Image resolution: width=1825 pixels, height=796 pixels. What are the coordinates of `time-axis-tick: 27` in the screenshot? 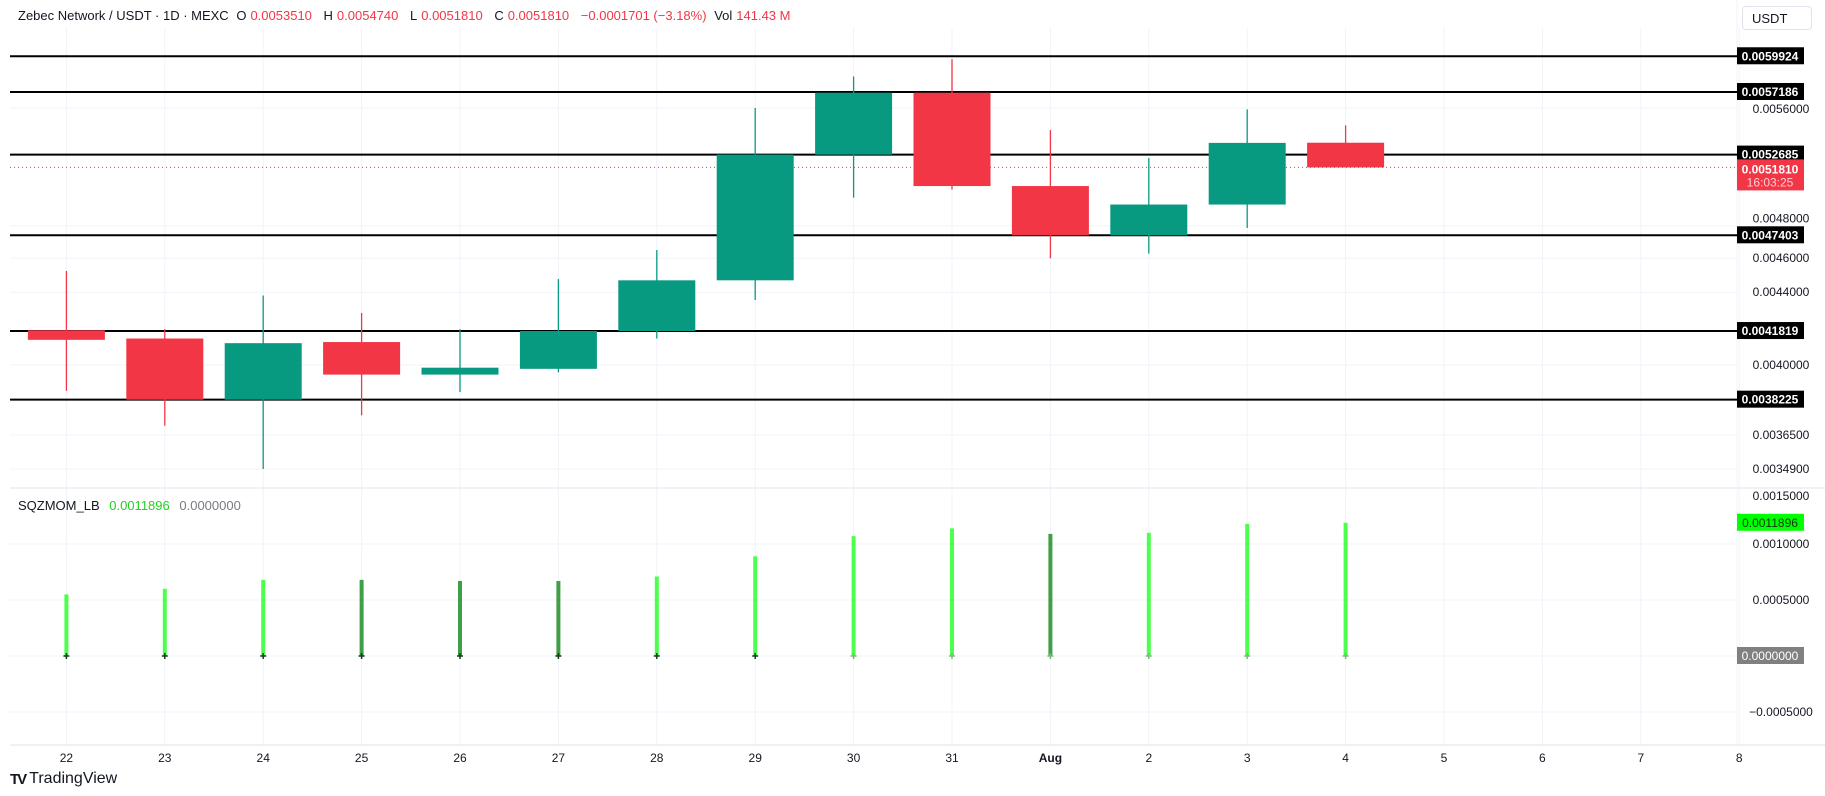 It's located at (559, 758).